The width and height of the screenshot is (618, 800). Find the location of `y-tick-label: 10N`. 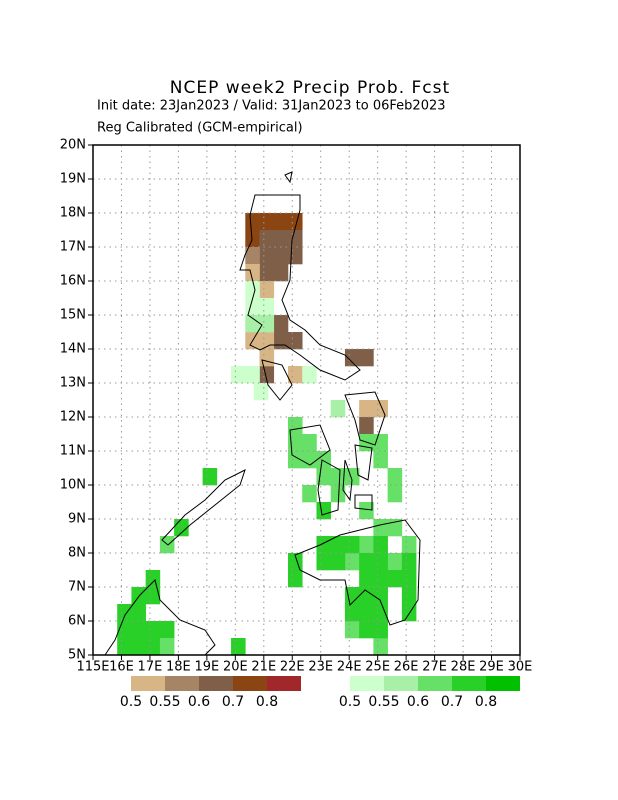

y-tick-label: 10N is located at coordinates (73, 485).